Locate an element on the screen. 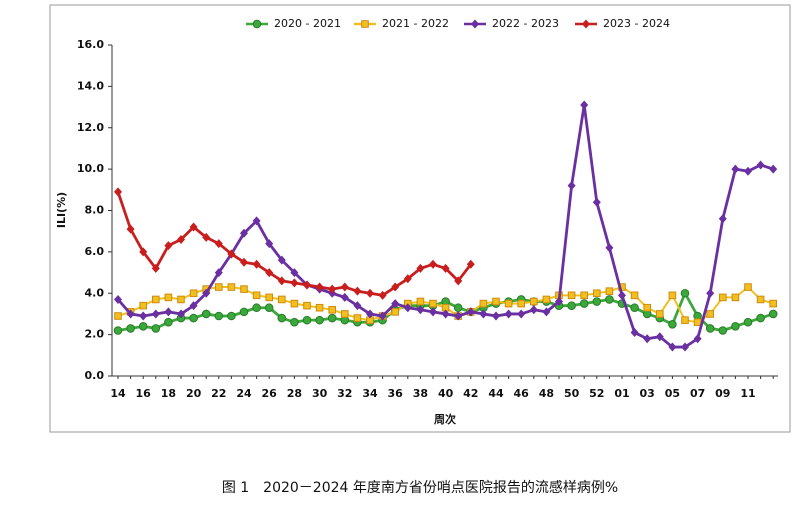 The width and height of the screenshot is (800, 505). legend-label: 2020 - 2021 is located at coordinates (307, 23).